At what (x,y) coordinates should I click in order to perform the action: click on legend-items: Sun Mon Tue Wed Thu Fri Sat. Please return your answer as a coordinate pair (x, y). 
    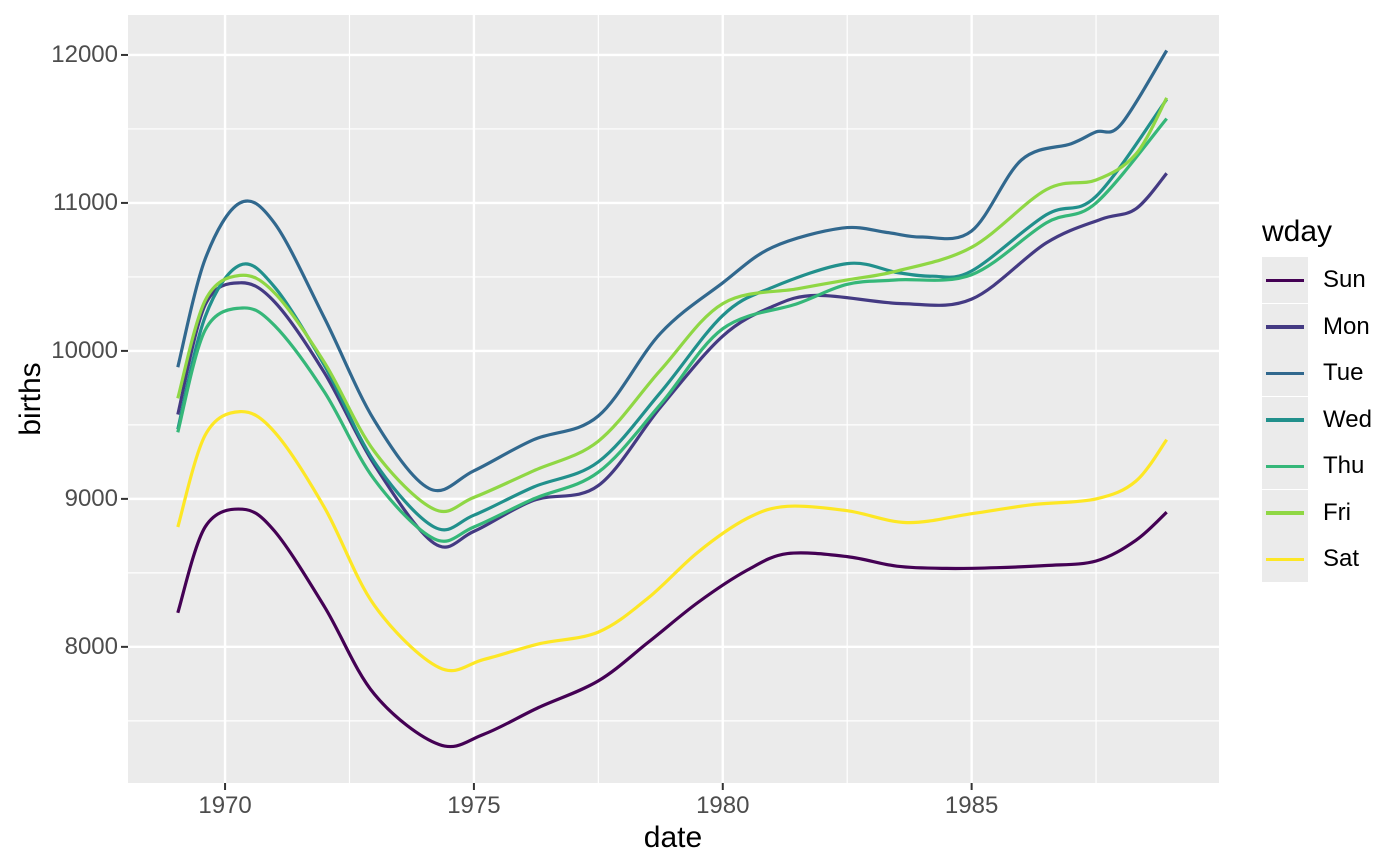
    Looking at the image, I should click on (1317, 420).